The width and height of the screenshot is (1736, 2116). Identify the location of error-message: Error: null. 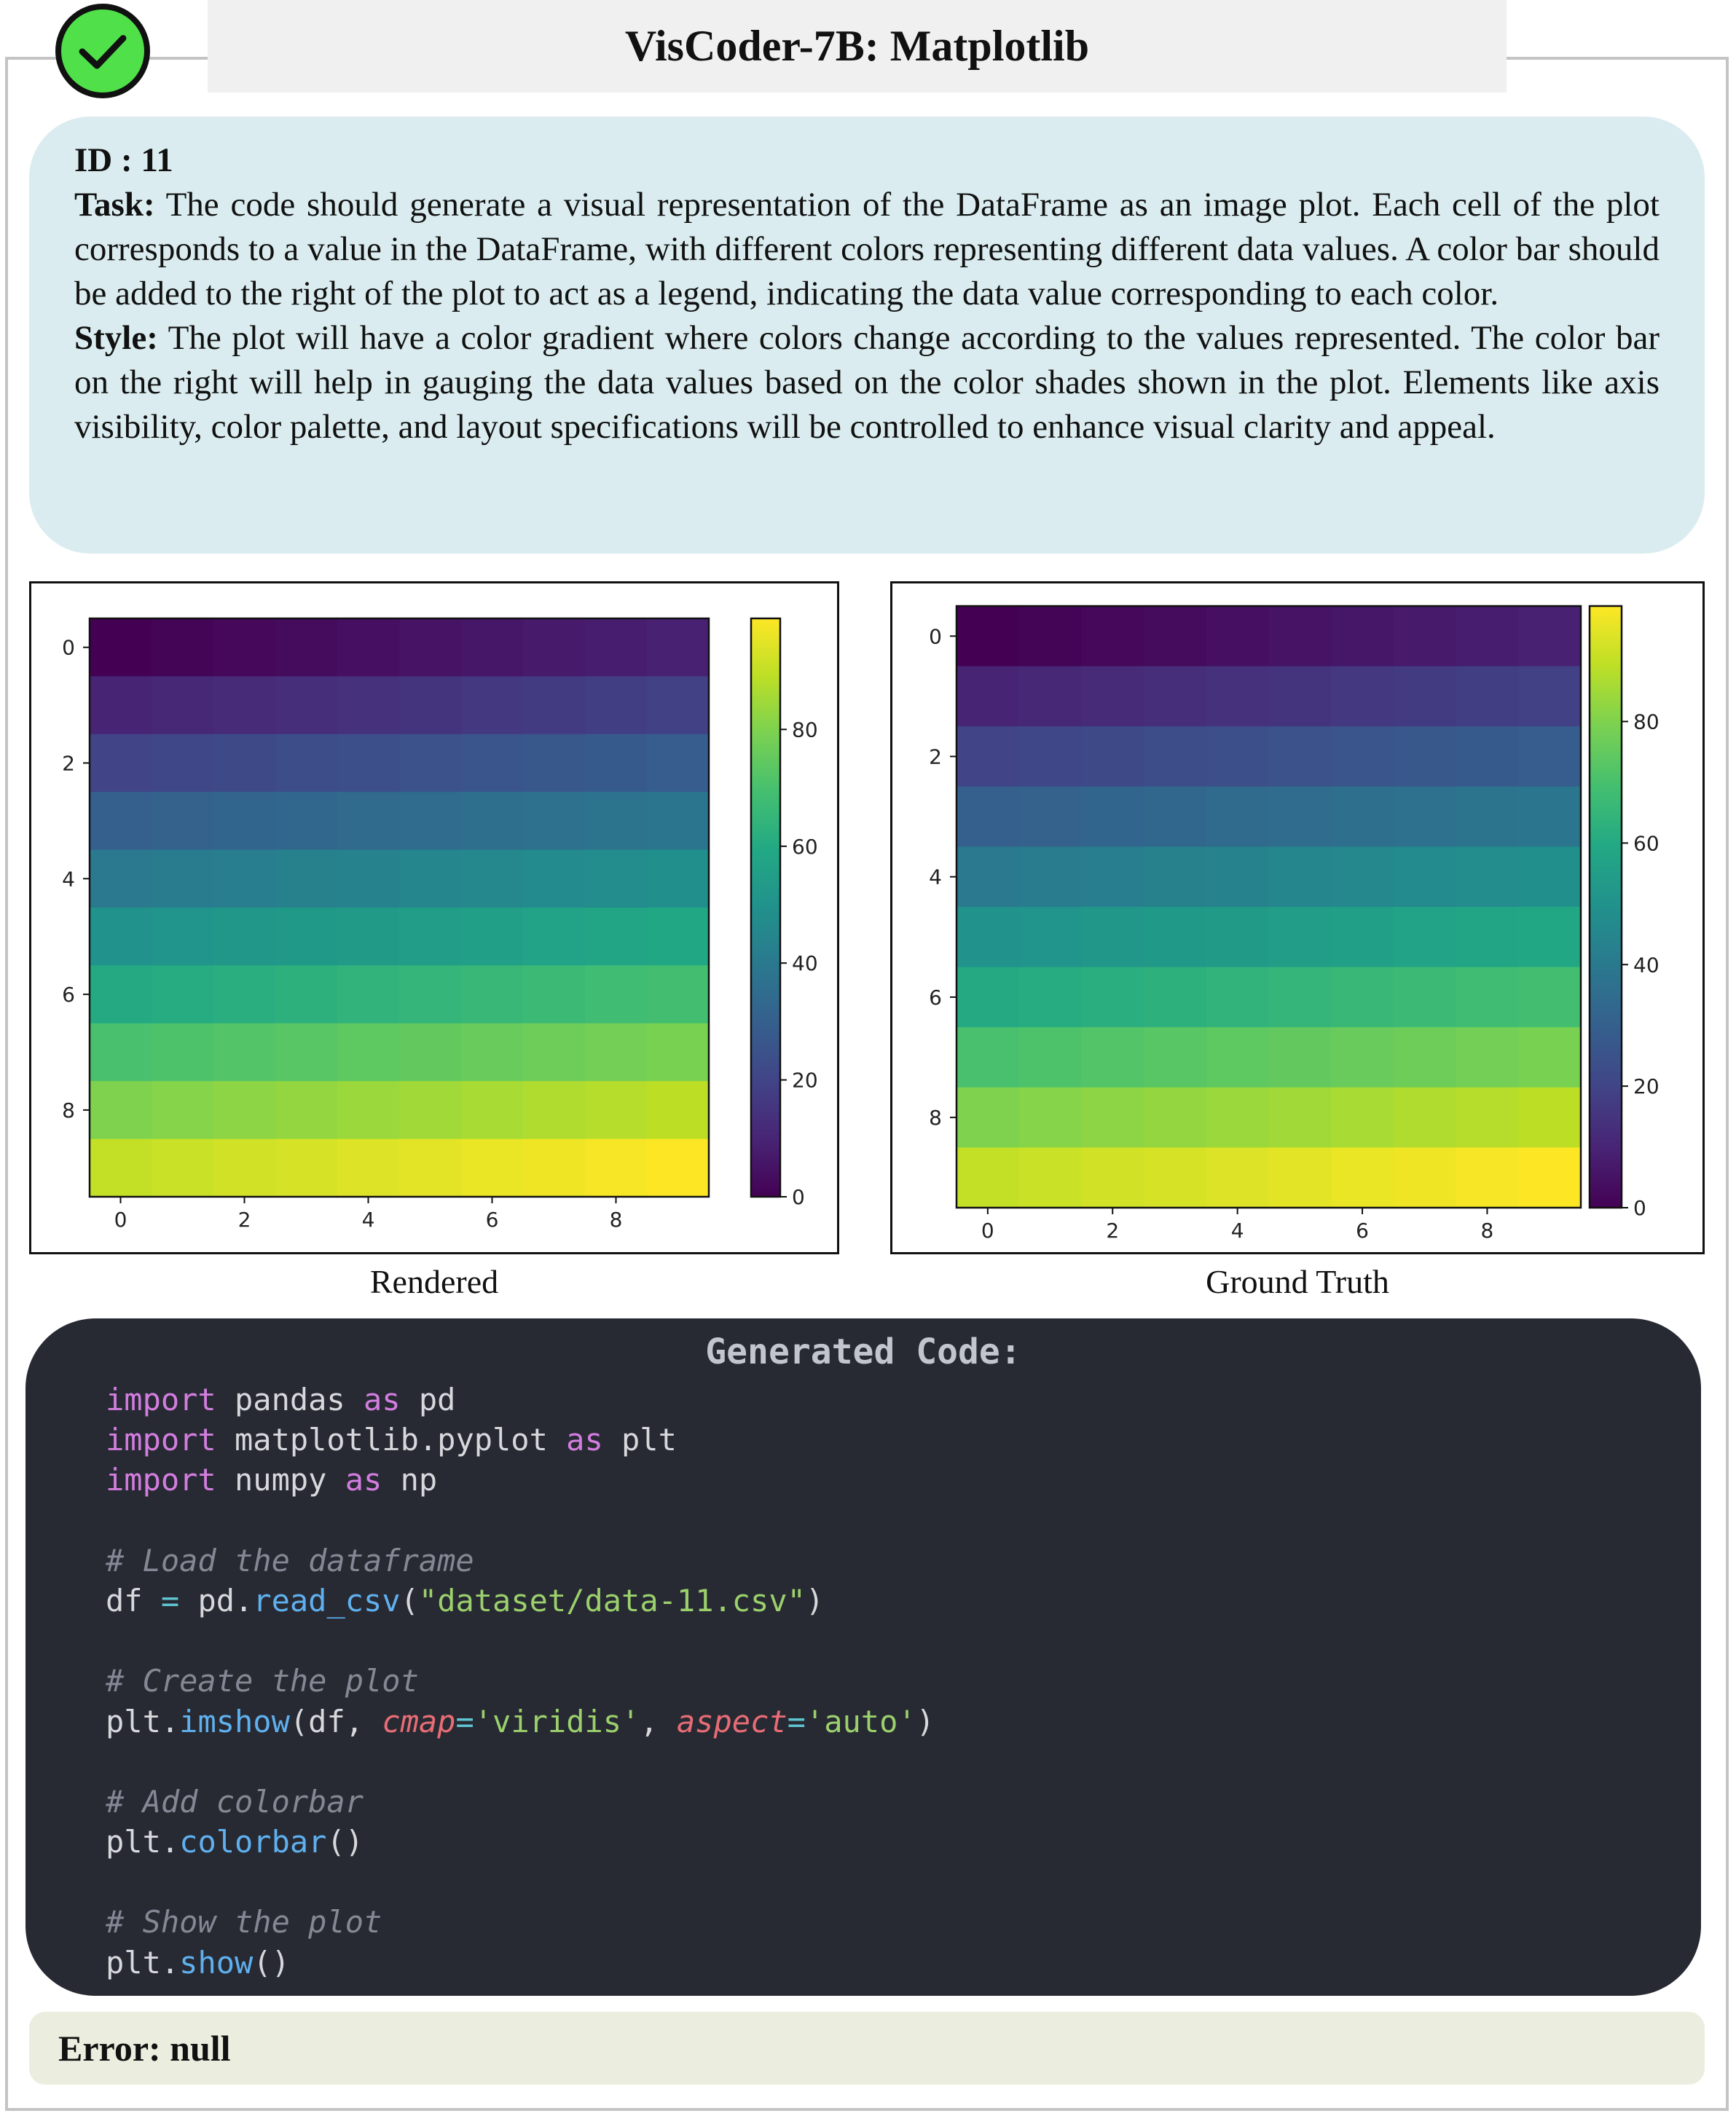
(867, 2048).